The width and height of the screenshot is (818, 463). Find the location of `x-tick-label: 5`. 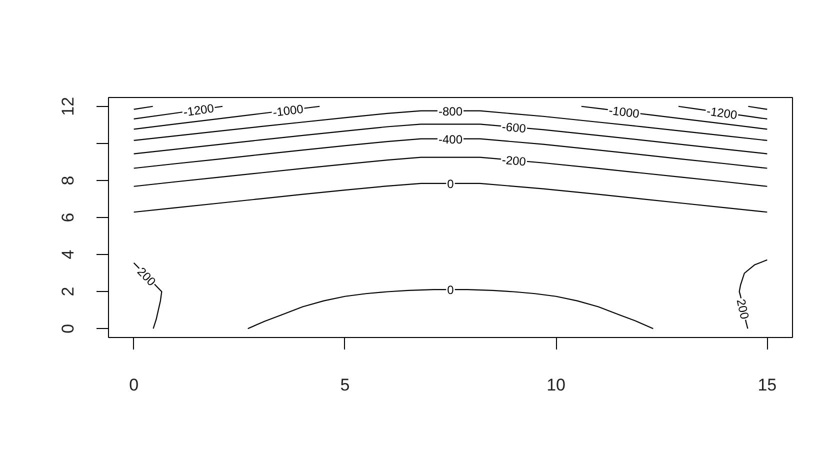

x-tick-label: 5 is located at coordinates (345, 385).